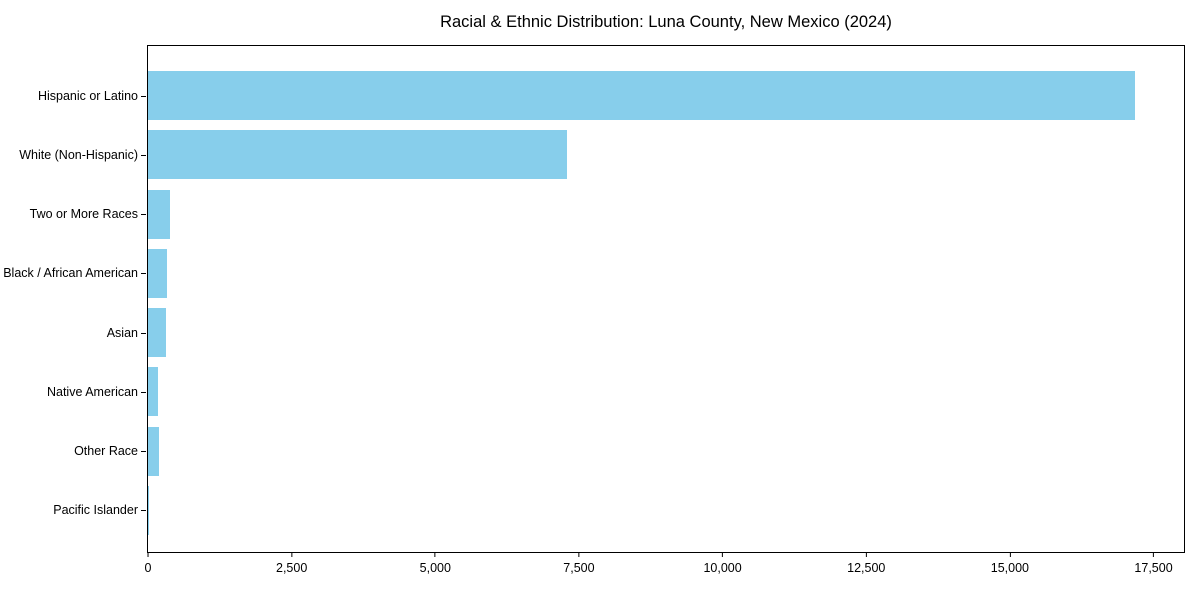  I want to click on x-tick: 15,000, so click(1010, 563).